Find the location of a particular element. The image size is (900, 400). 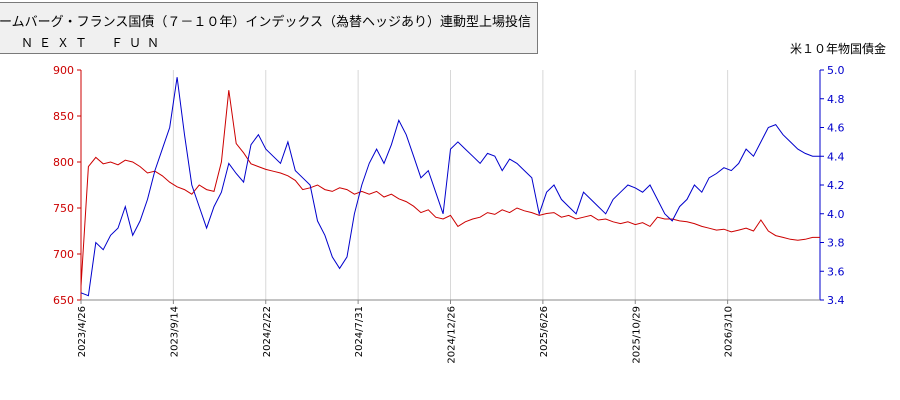

left-tick-label: 650 is located at coordinates (63, 300).